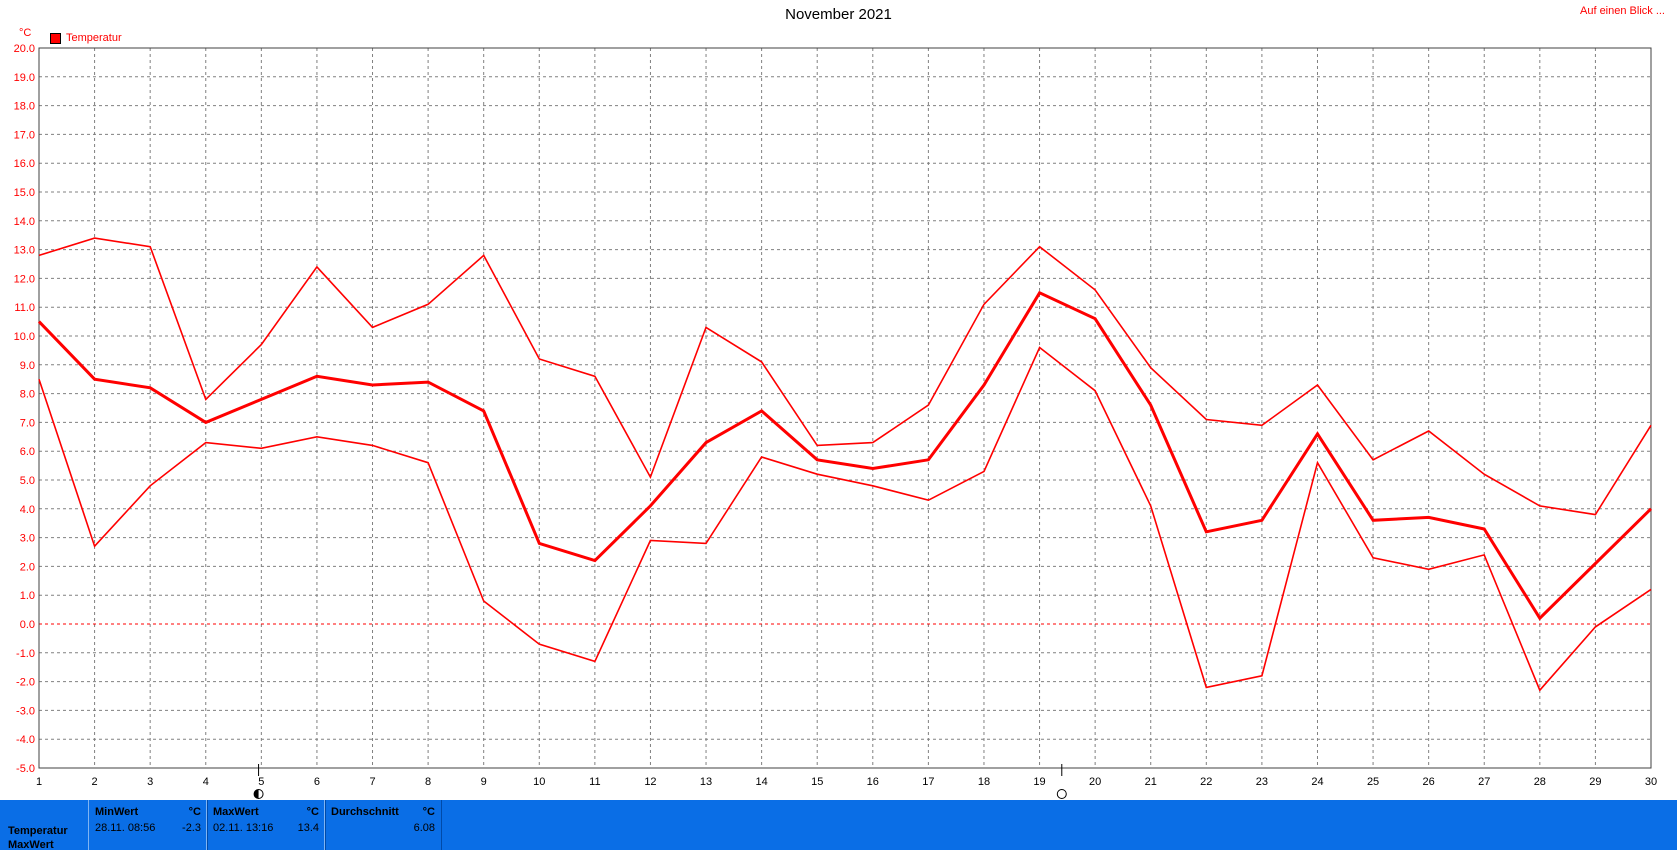 This screenshot has height=852, width=1677. I want to click on y-tick-label: 7.0, so click(27, 423).